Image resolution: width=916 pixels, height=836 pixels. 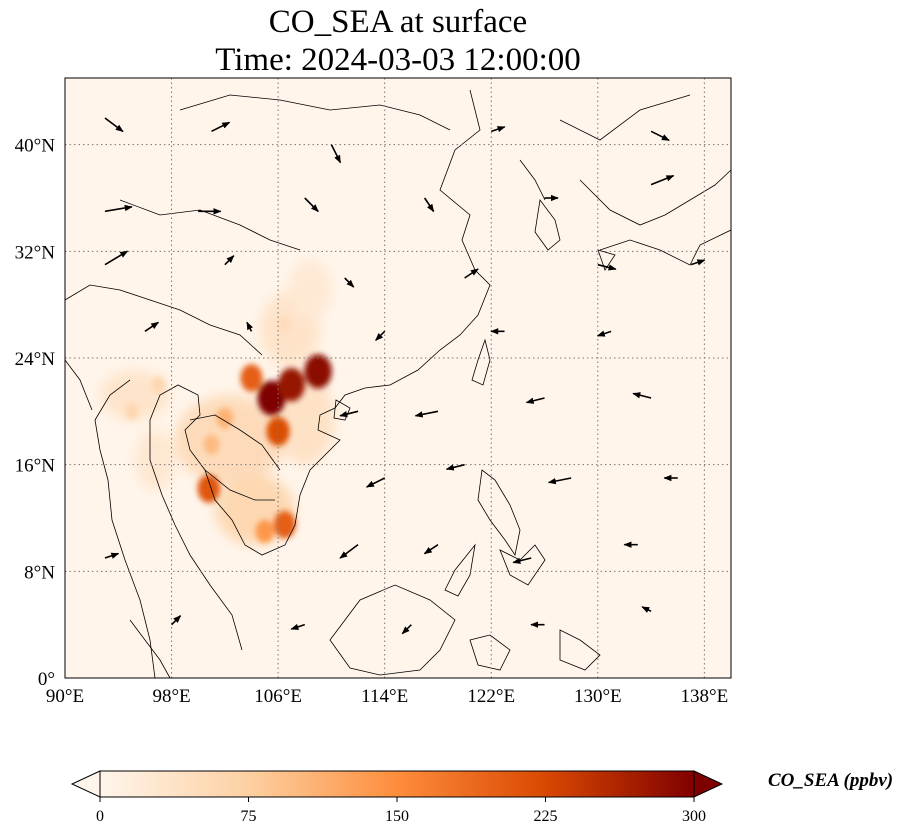 What do you see at coordinates (708, 784) in the screenshot?
I see `colorbar-extend-max` at bounding box center [708, 784].